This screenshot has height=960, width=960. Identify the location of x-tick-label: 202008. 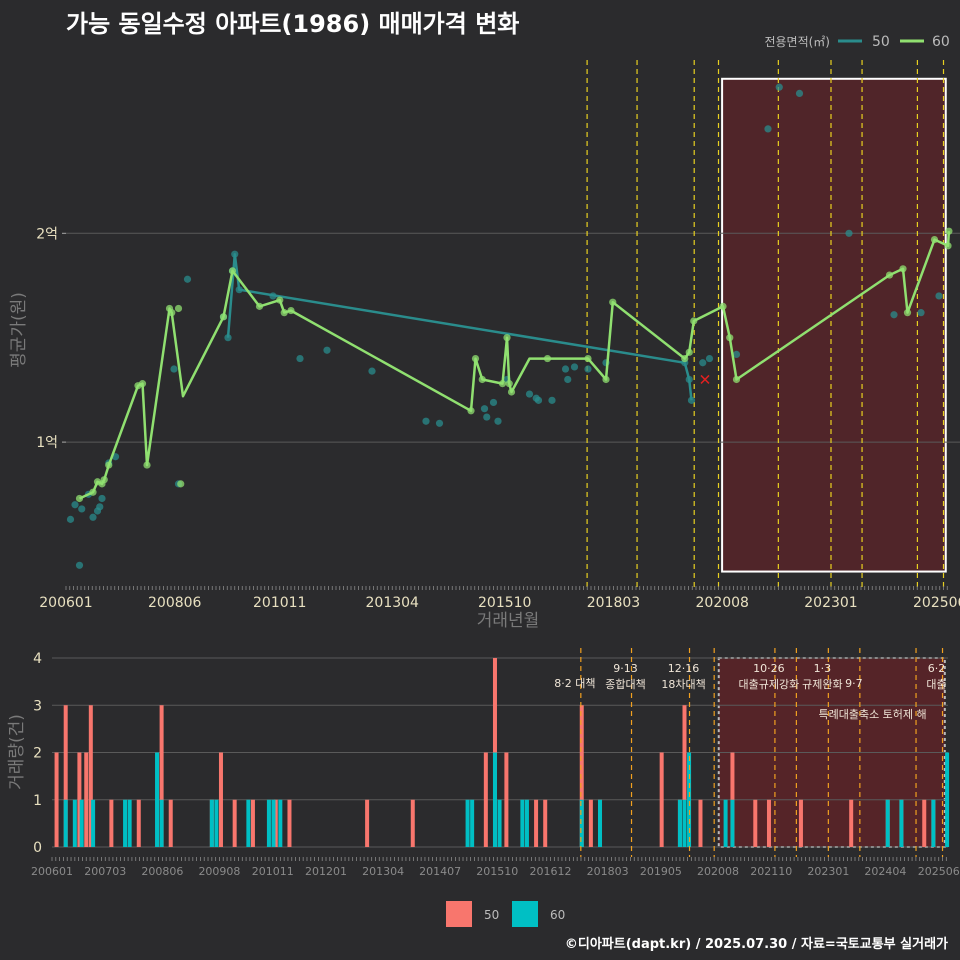
(722, 603).